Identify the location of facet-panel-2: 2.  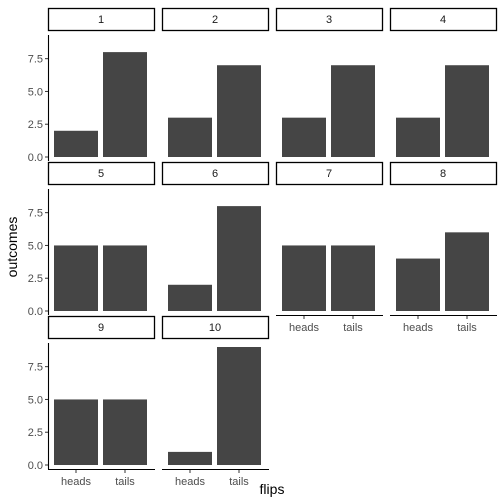
(215, 82).